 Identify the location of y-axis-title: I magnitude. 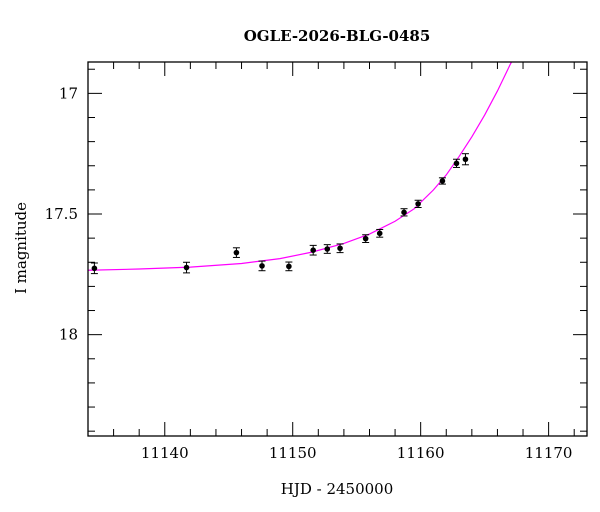
(21, 248).